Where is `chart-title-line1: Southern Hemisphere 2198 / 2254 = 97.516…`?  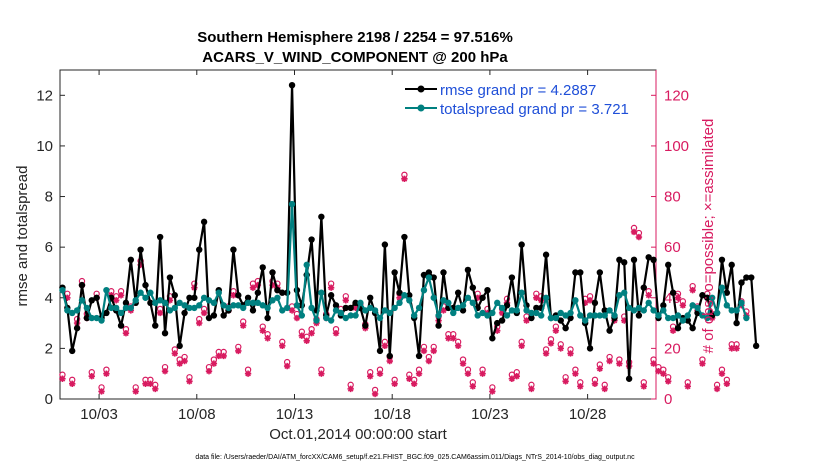 chart-title-line1: Southern Hemisphere 2198 / 2254 = 97.516… is located at coordinates (355, 37).